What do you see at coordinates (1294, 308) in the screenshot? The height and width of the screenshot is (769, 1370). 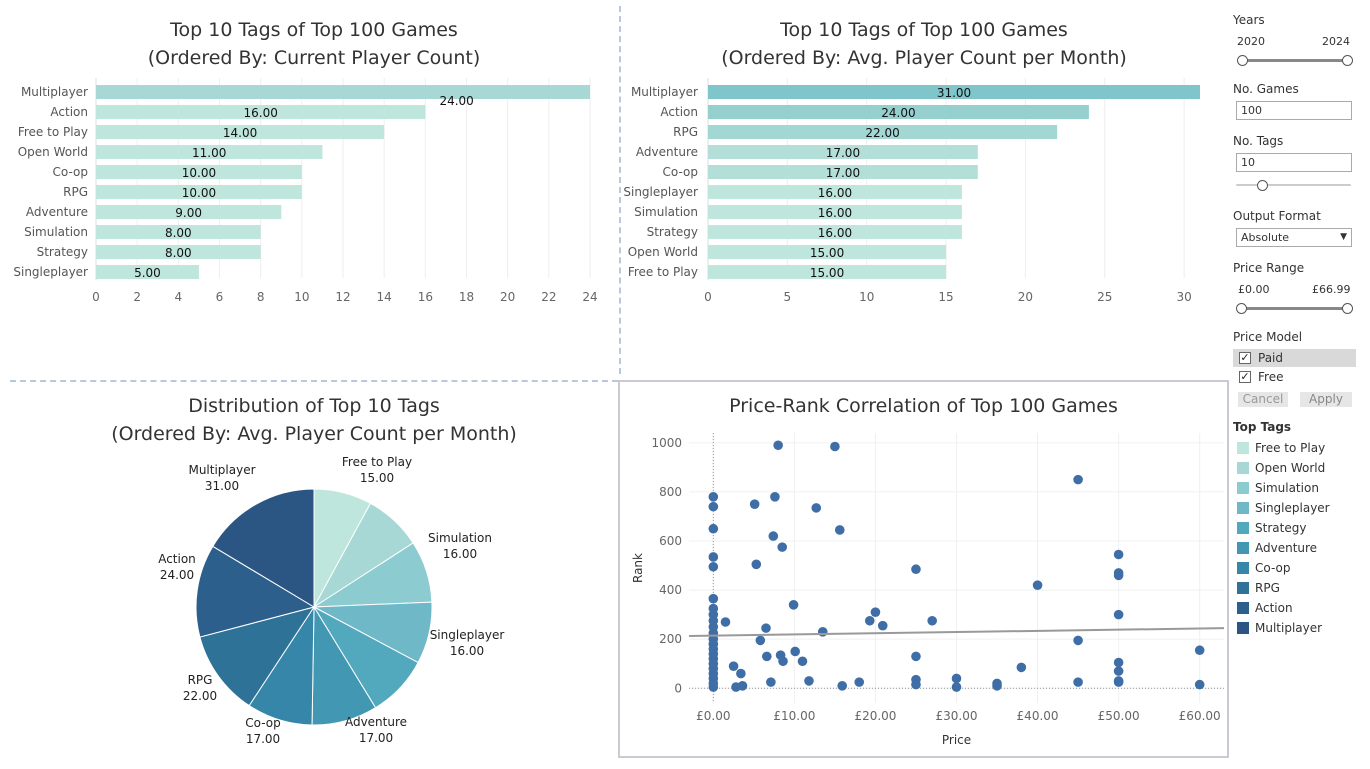 I see `price-slider-track` at bounding box center [1294, 308].